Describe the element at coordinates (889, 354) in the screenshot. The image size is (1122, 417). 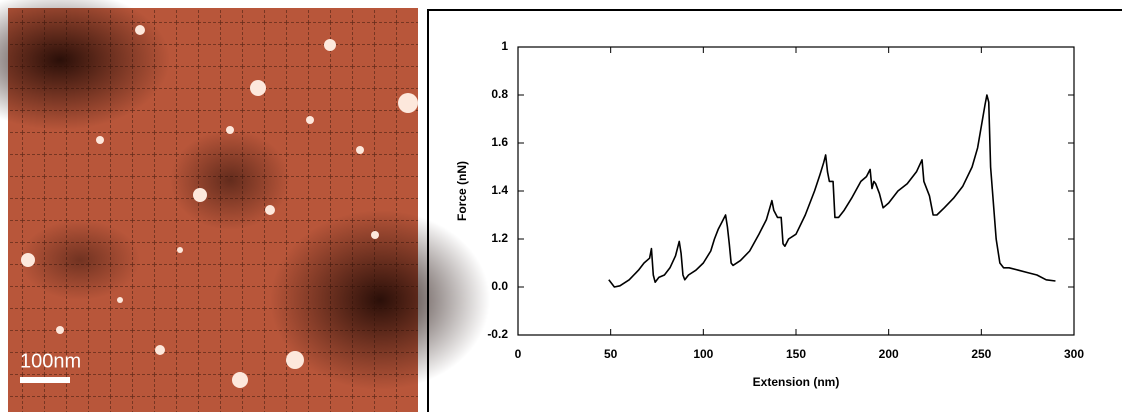
I see `x-tick-label: 200` at that location.